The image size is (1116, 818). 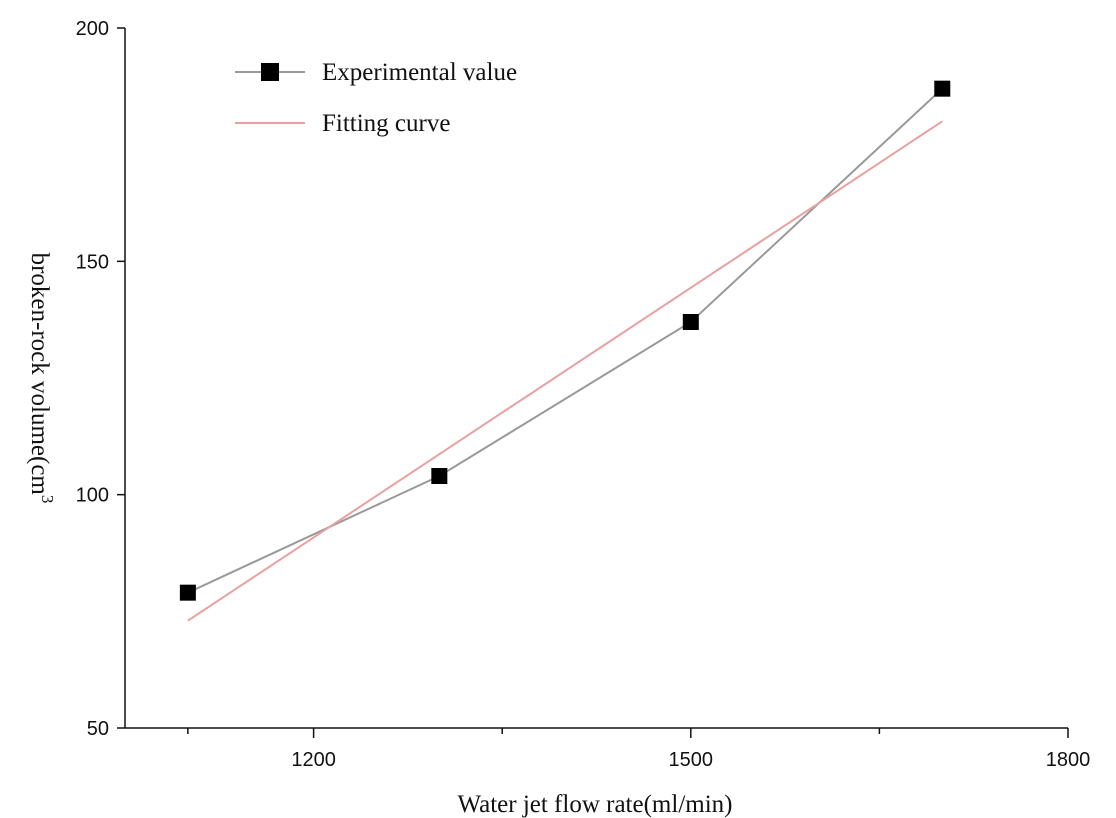 I want to click on y-axis-title: broken-rock volume(cm3, so click(x=41, y=378).